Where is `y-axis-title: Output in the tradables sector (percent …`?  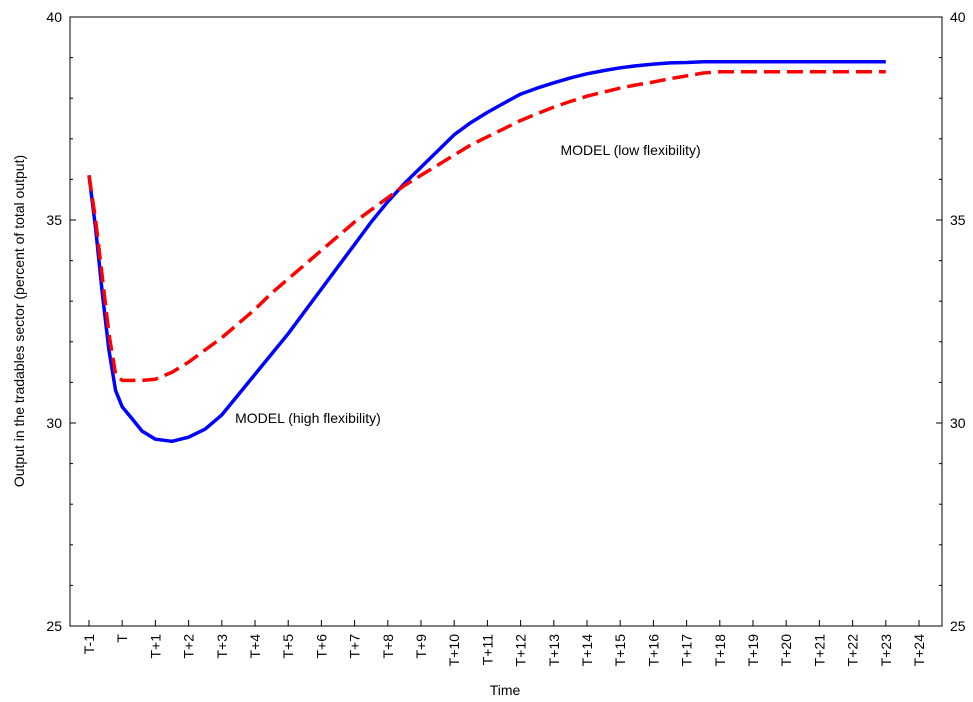
y-axis-title: Output in the tradables sector (percent … is located at coordinates (19, 321).